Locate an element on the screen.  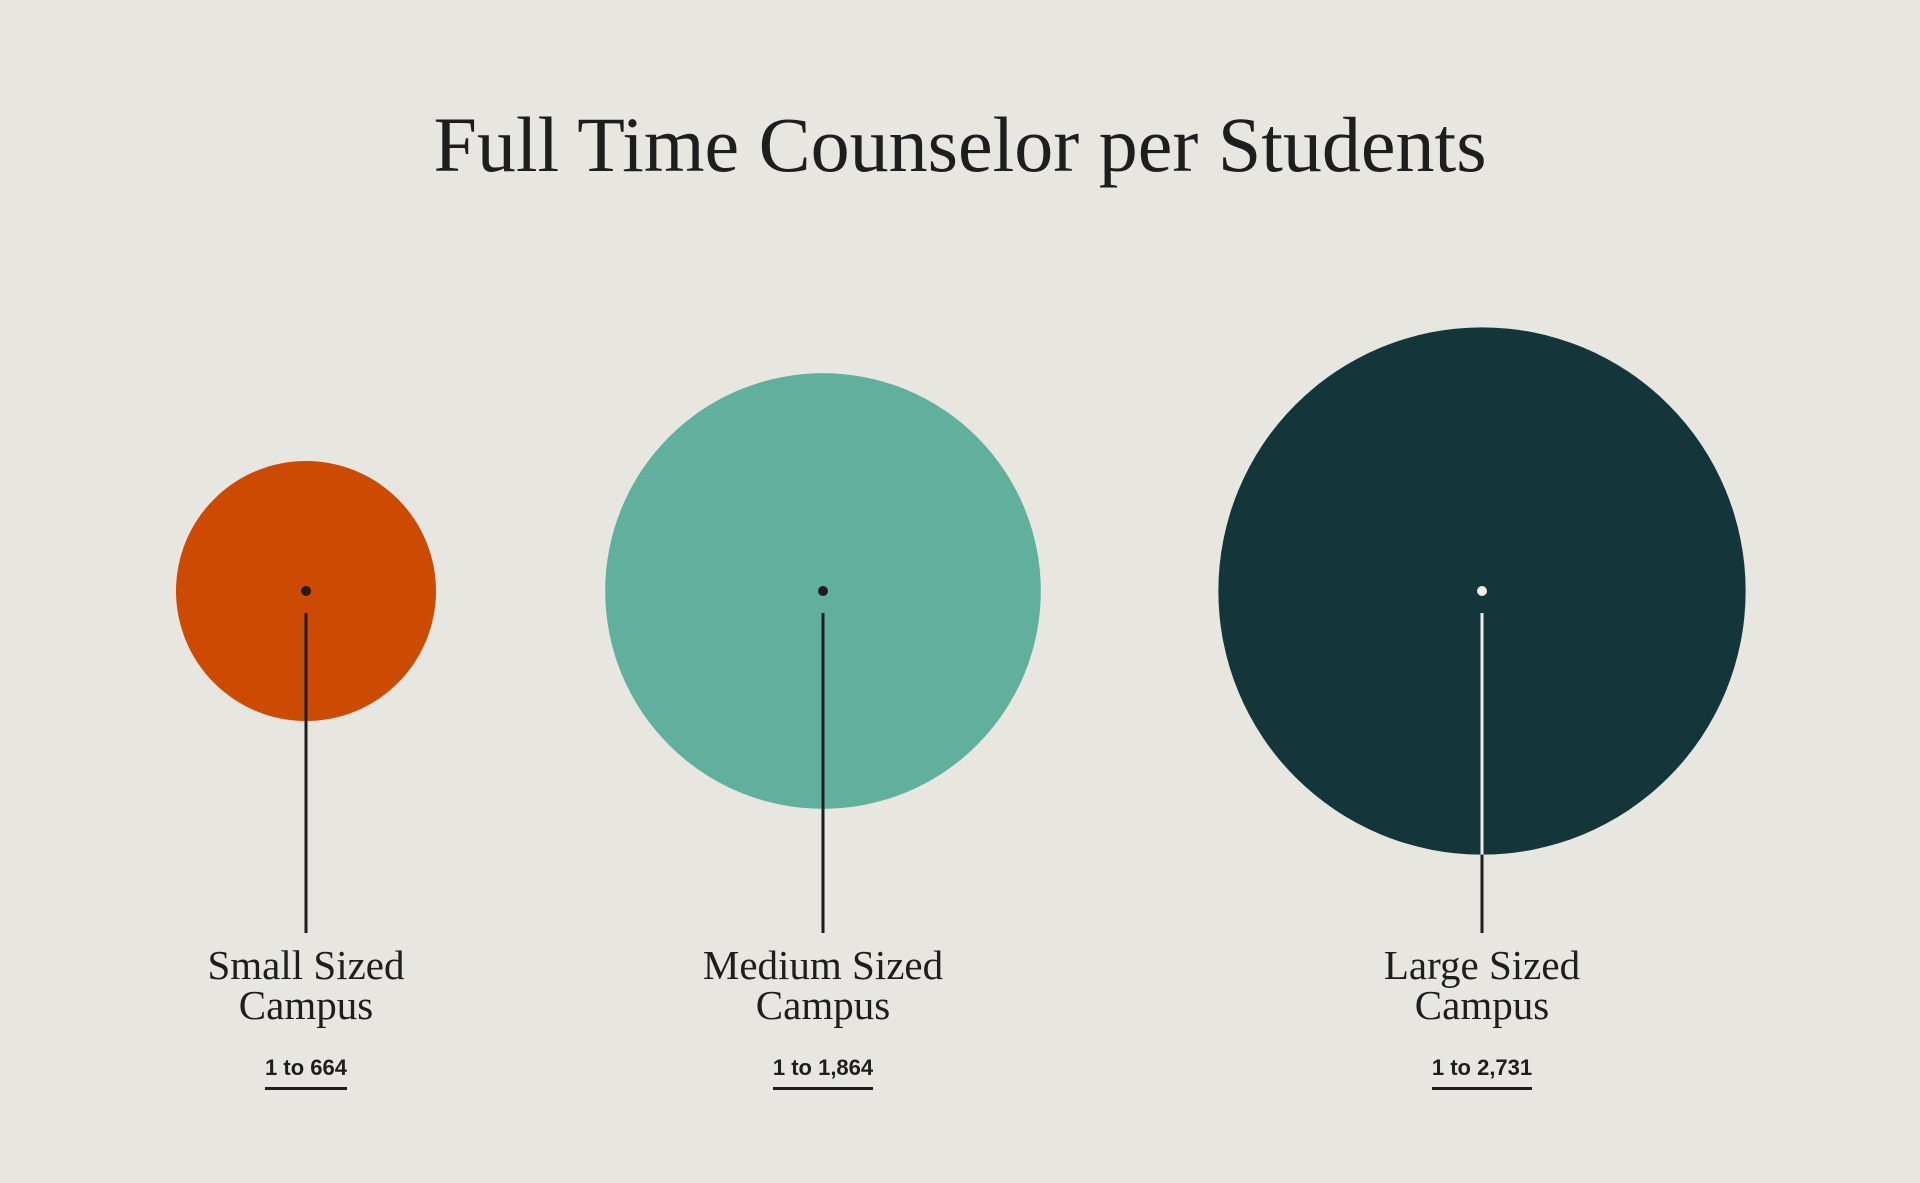
chart-title: Full Time Counselor per Students is located at coordinates (960, 144).